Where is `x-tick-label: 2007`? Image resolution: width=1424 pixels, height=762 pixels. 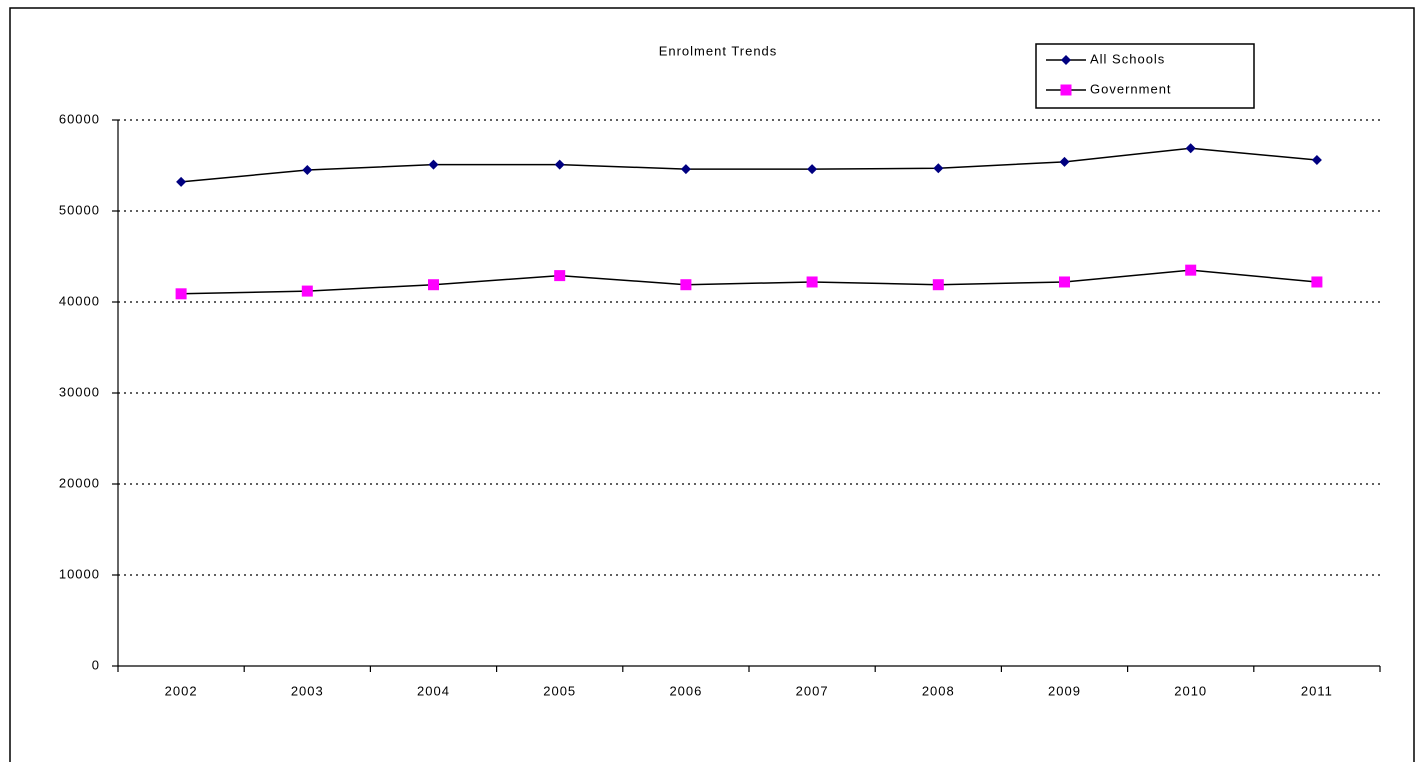 x-tick-label: 2007 is located at coordinates (812, 690).